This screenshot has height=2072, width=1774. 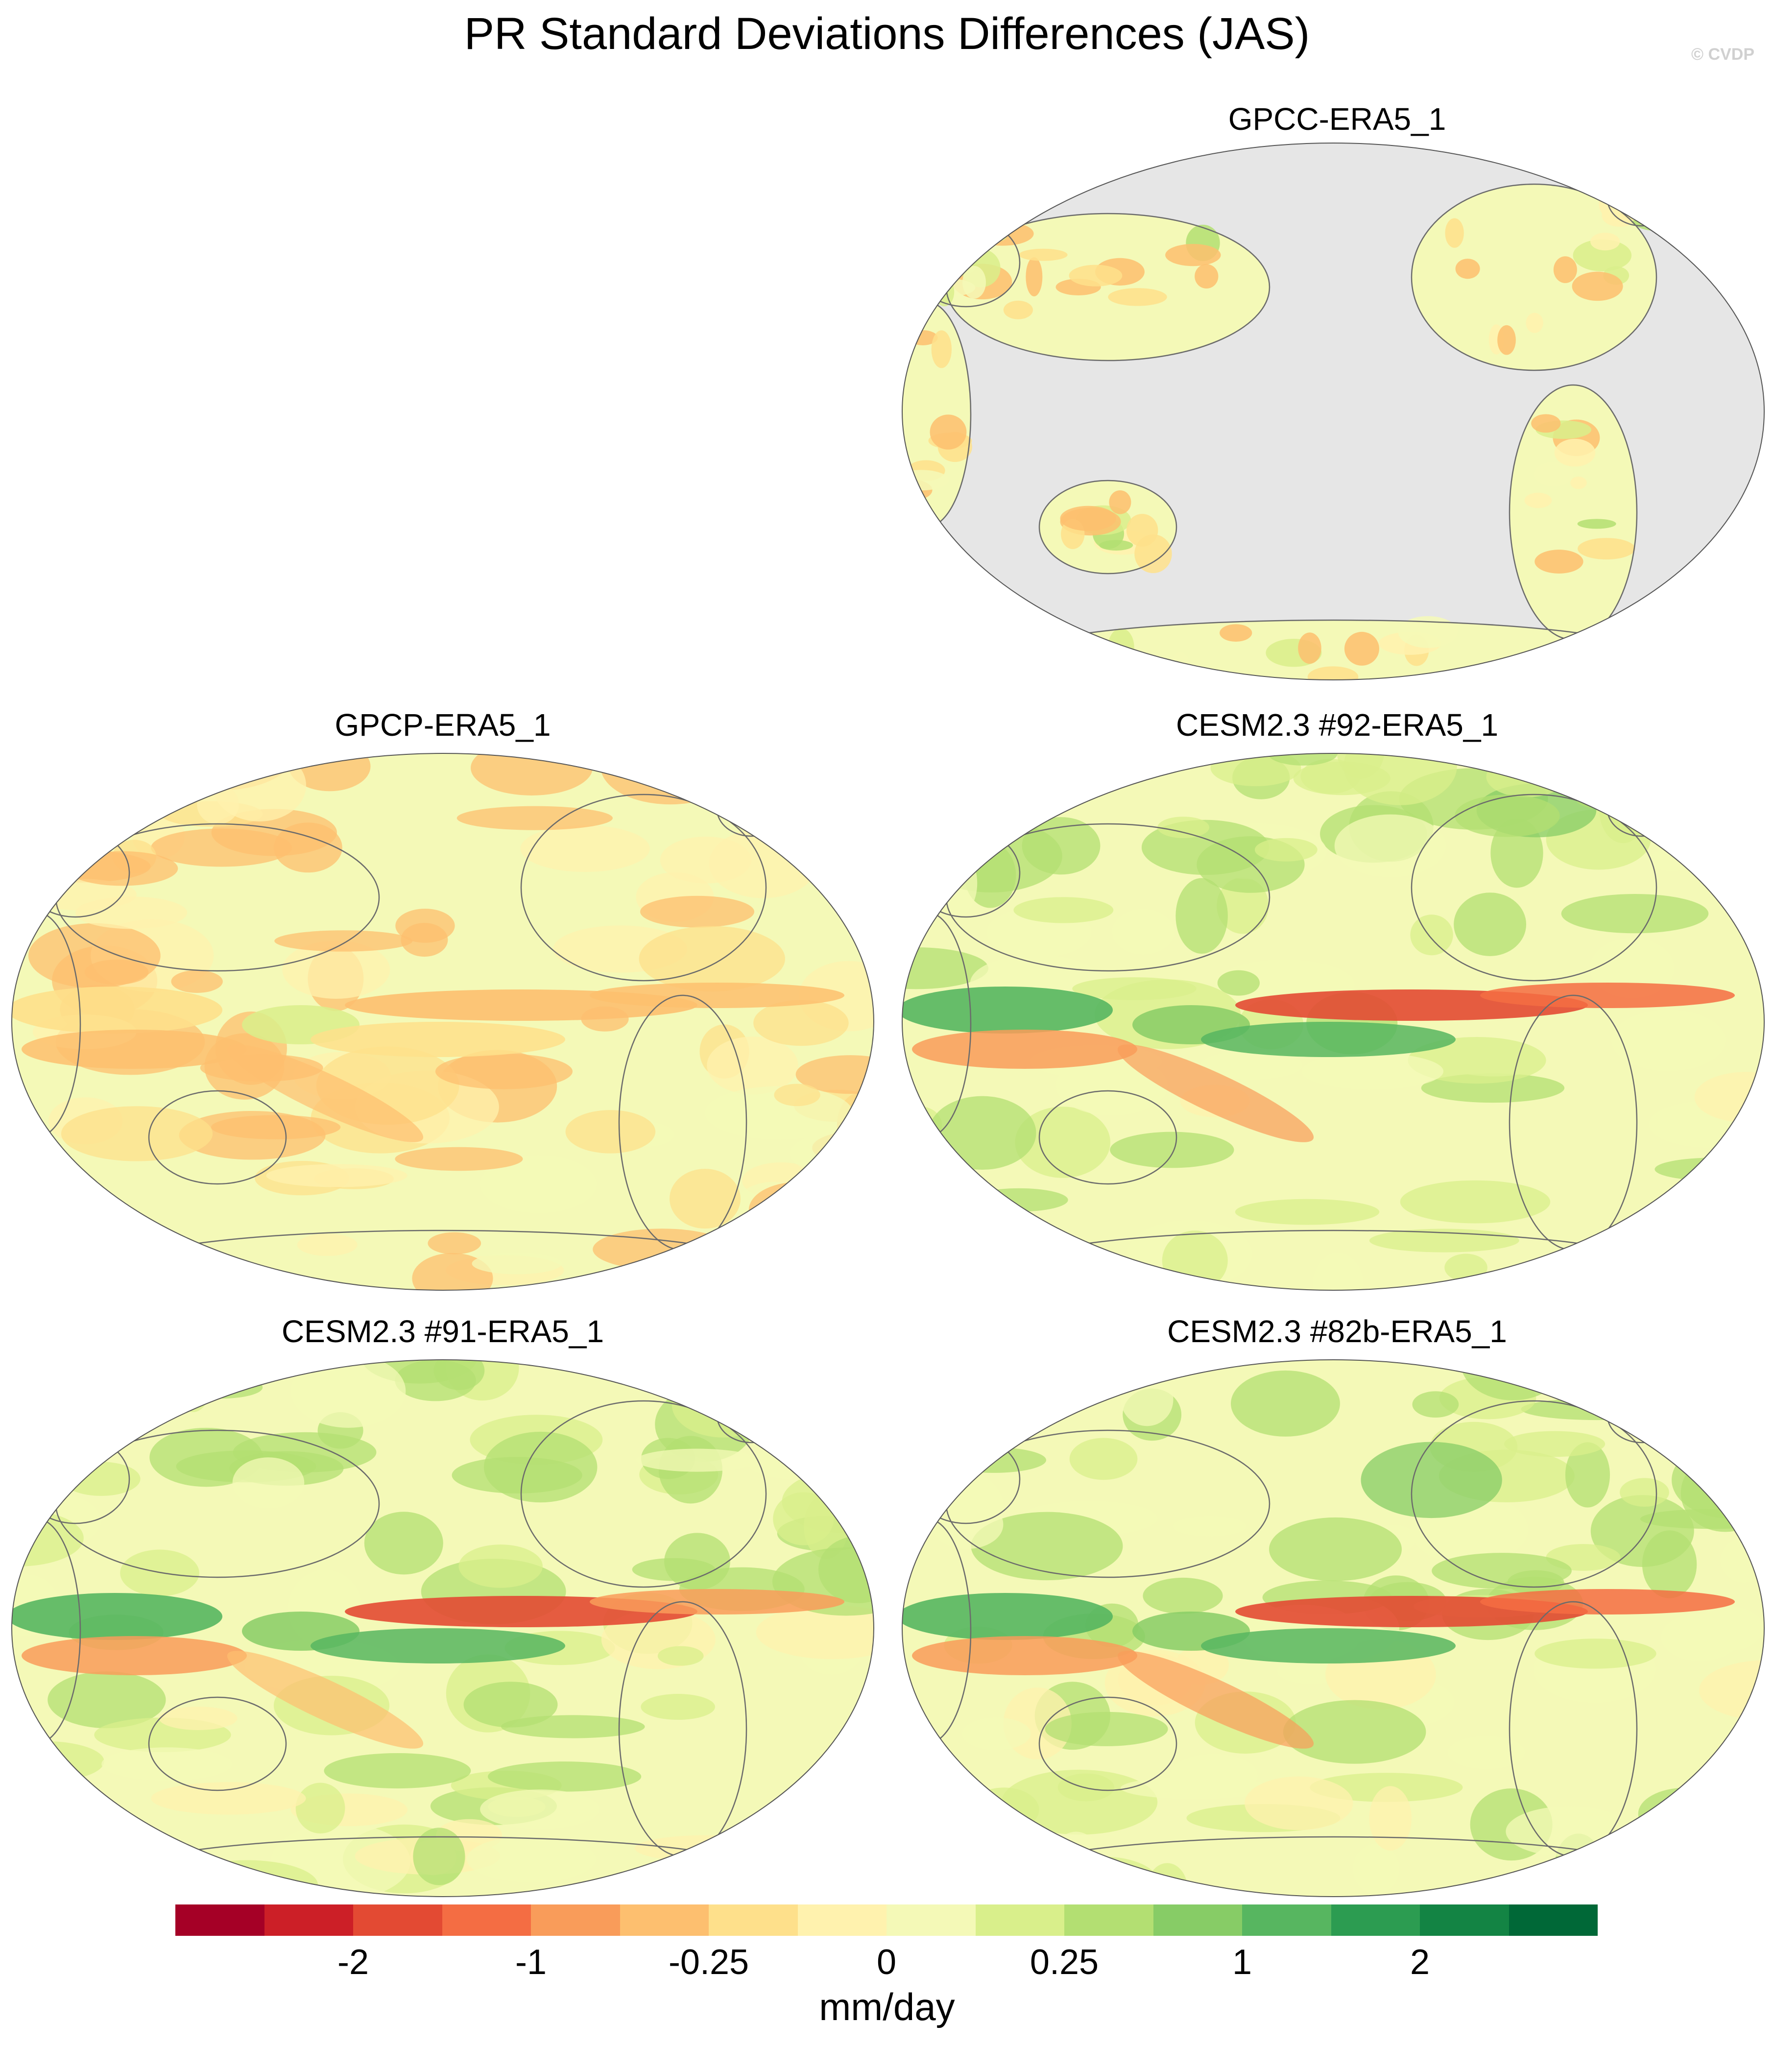 What do you see at coordinates (1064, 1962) in the screenshot?
I see `colorbar-tick-label: 0.25` at bounding box center [1064, 1962].